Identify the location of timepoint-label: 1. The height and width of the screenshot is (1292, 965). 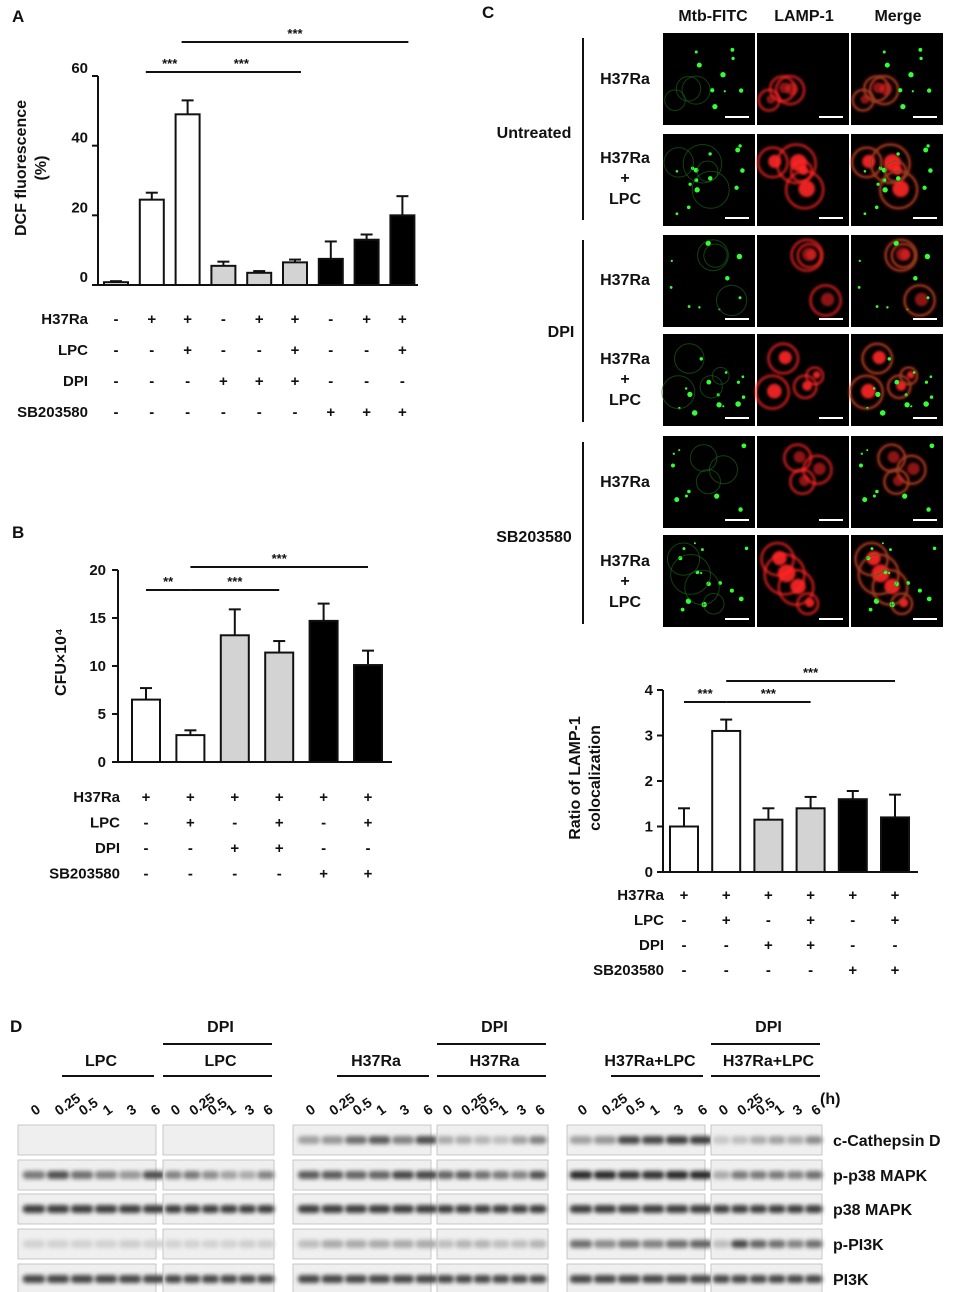
(779, 1110).